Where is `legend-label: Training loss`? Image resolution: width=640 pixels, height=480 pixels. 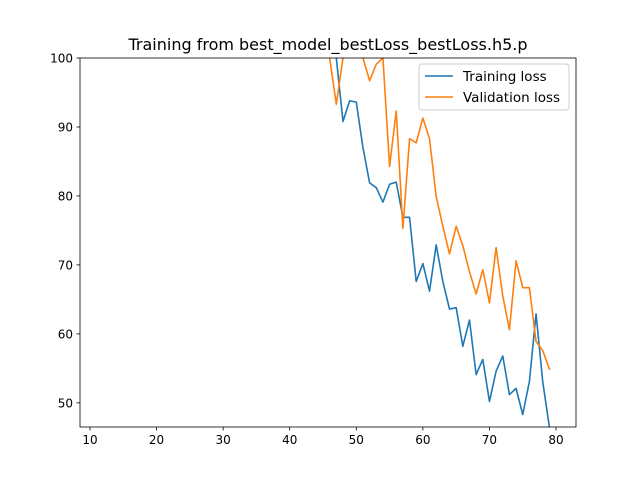 legend-label: Training loss is located at coordinates (504, 77).